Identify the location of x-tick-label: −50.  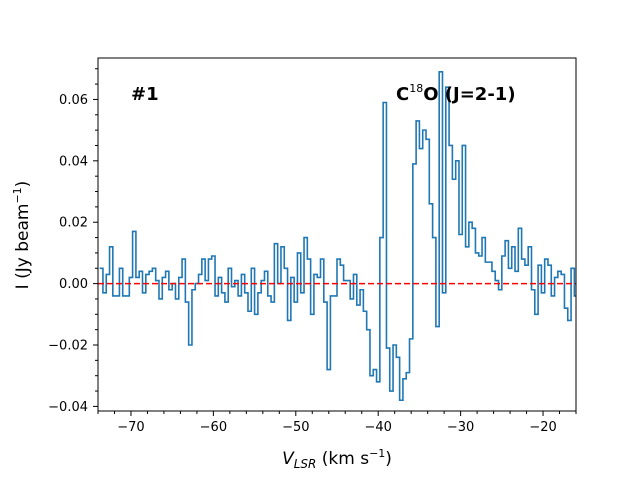
(295, 427).